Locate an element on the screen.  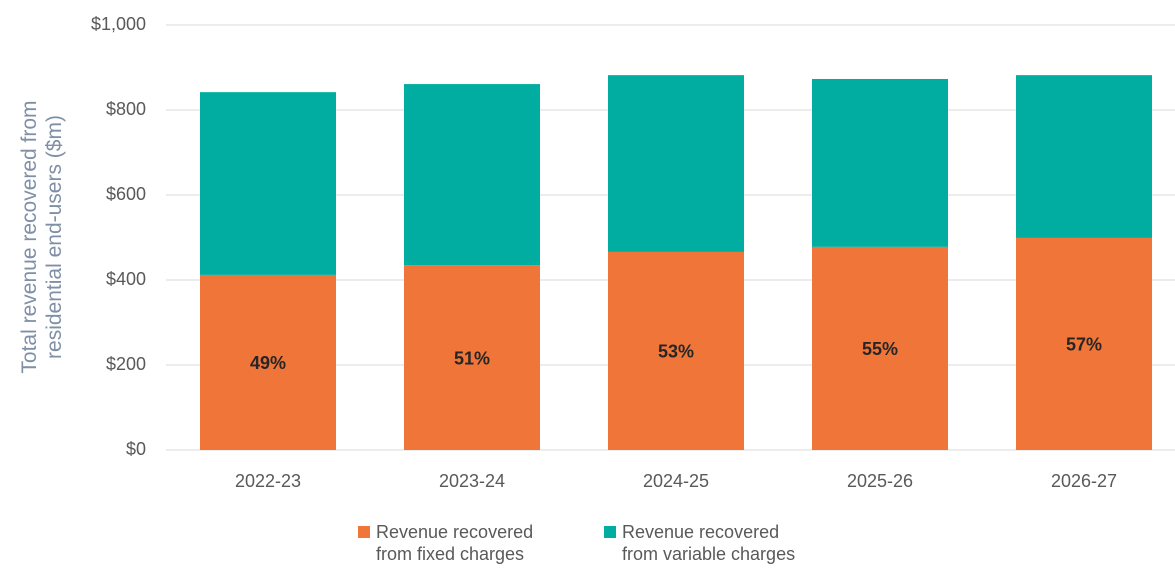
y-tick-label: $800 is located at coordinates (126, 109).